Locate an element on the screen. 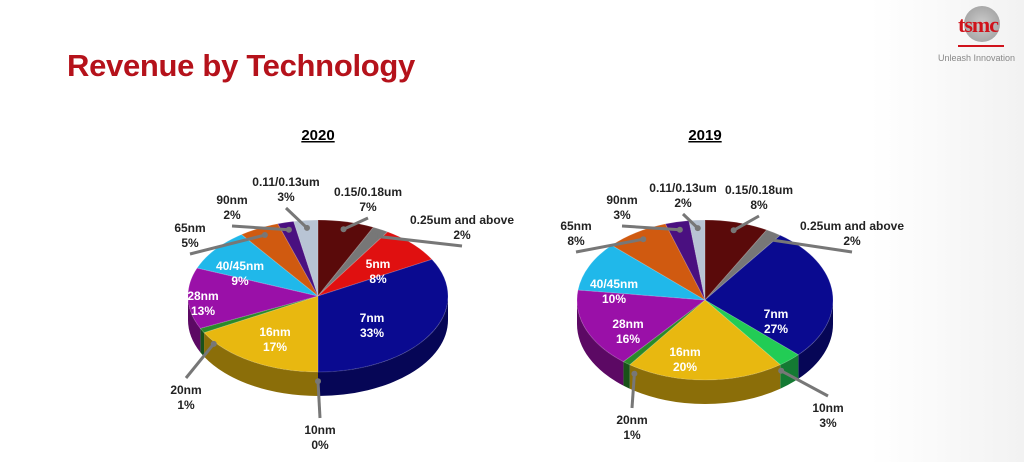 The height and width of the screenshot is (462, 1024). pie-slice-0.11/0.13um is located at coordinates (305, 258).